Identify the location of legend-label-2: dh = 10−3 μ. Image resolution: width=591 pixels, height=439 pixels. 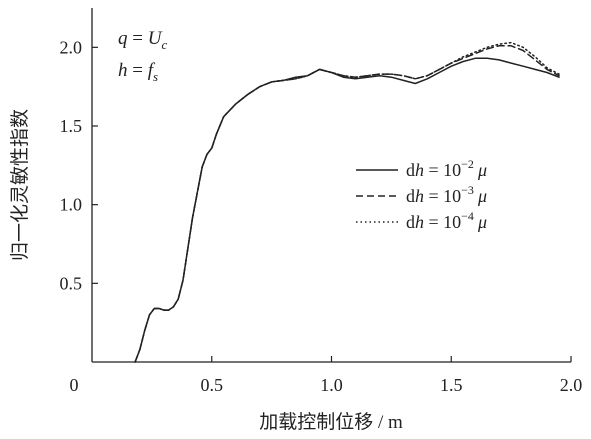
(446, 194).